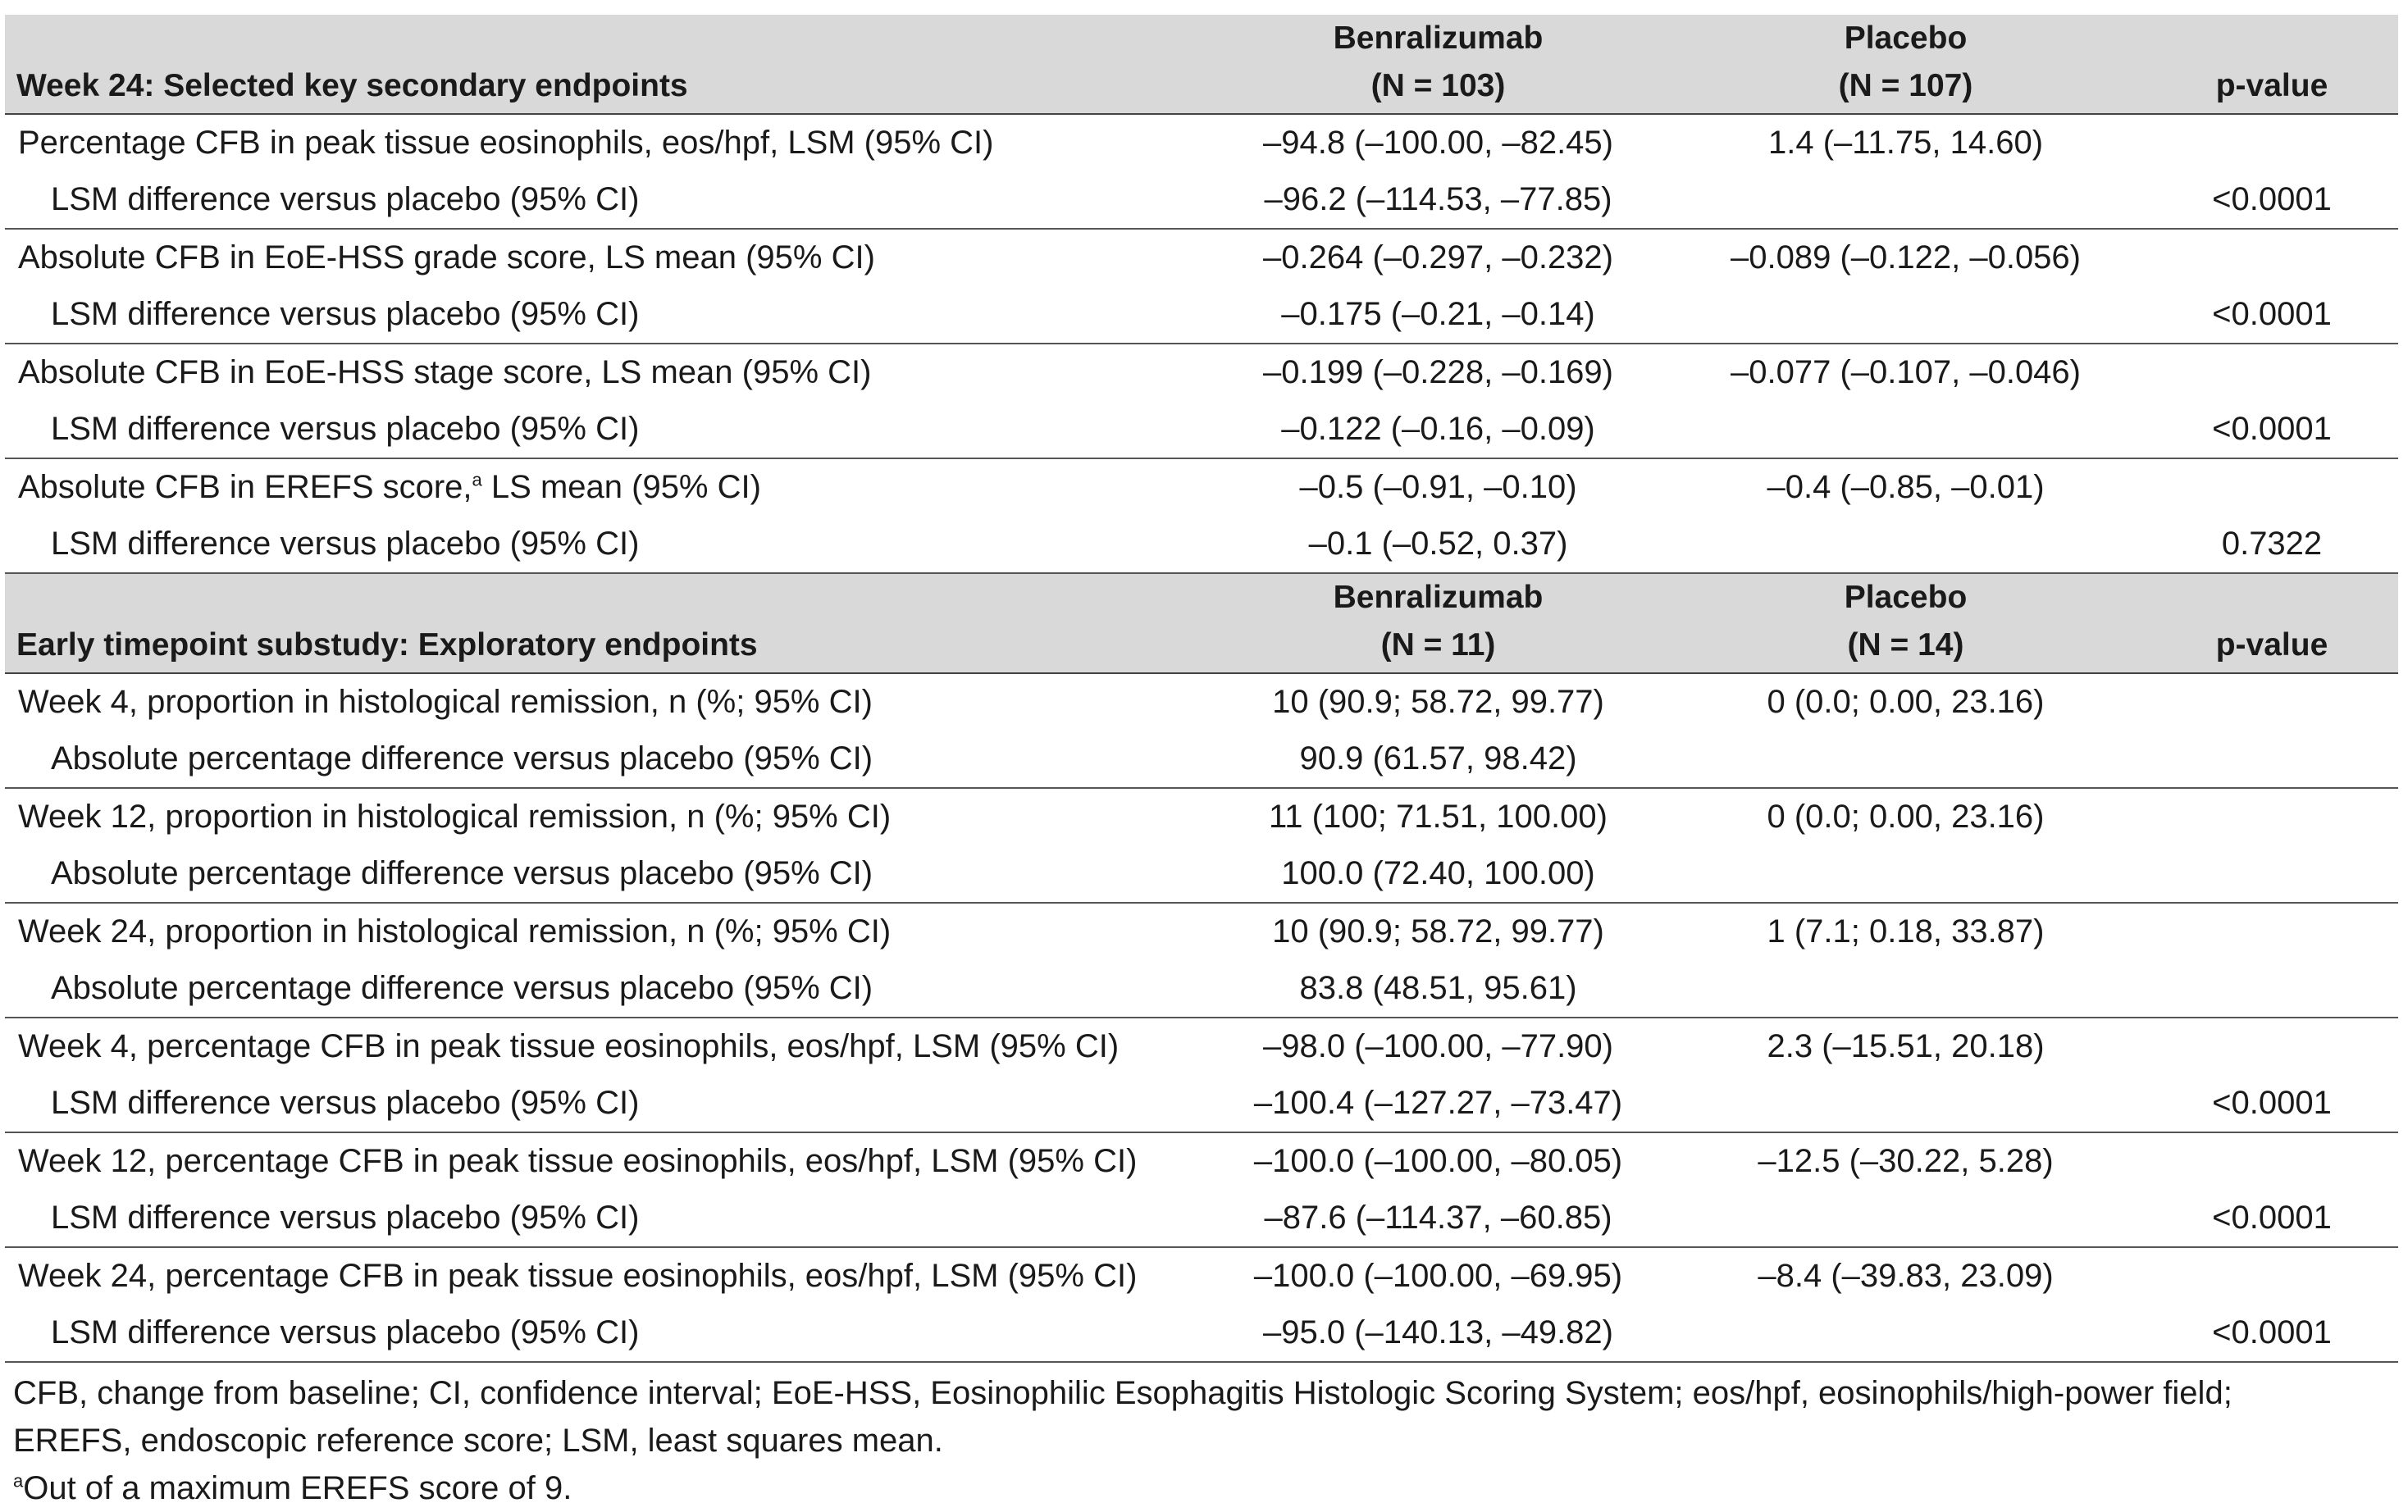  What do you see at coordinates (1906, 1276) in the screenshot?
I see `placebo-value: –8.4 (–39.83, 23.09)` at bounding box center [1906, 1276].